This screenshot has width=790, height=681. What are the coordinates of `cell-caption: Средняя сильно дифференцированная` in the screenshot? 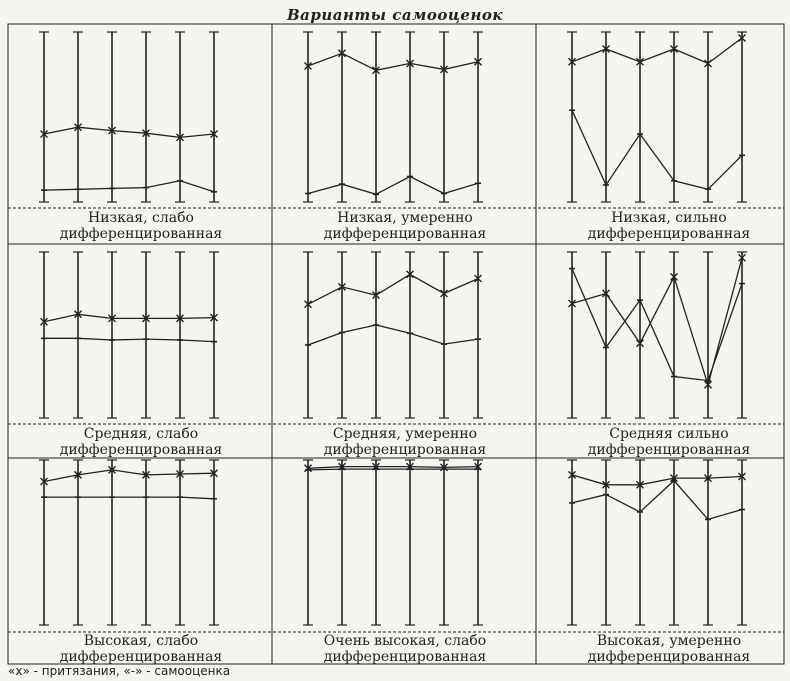 It's located at (669, 442).